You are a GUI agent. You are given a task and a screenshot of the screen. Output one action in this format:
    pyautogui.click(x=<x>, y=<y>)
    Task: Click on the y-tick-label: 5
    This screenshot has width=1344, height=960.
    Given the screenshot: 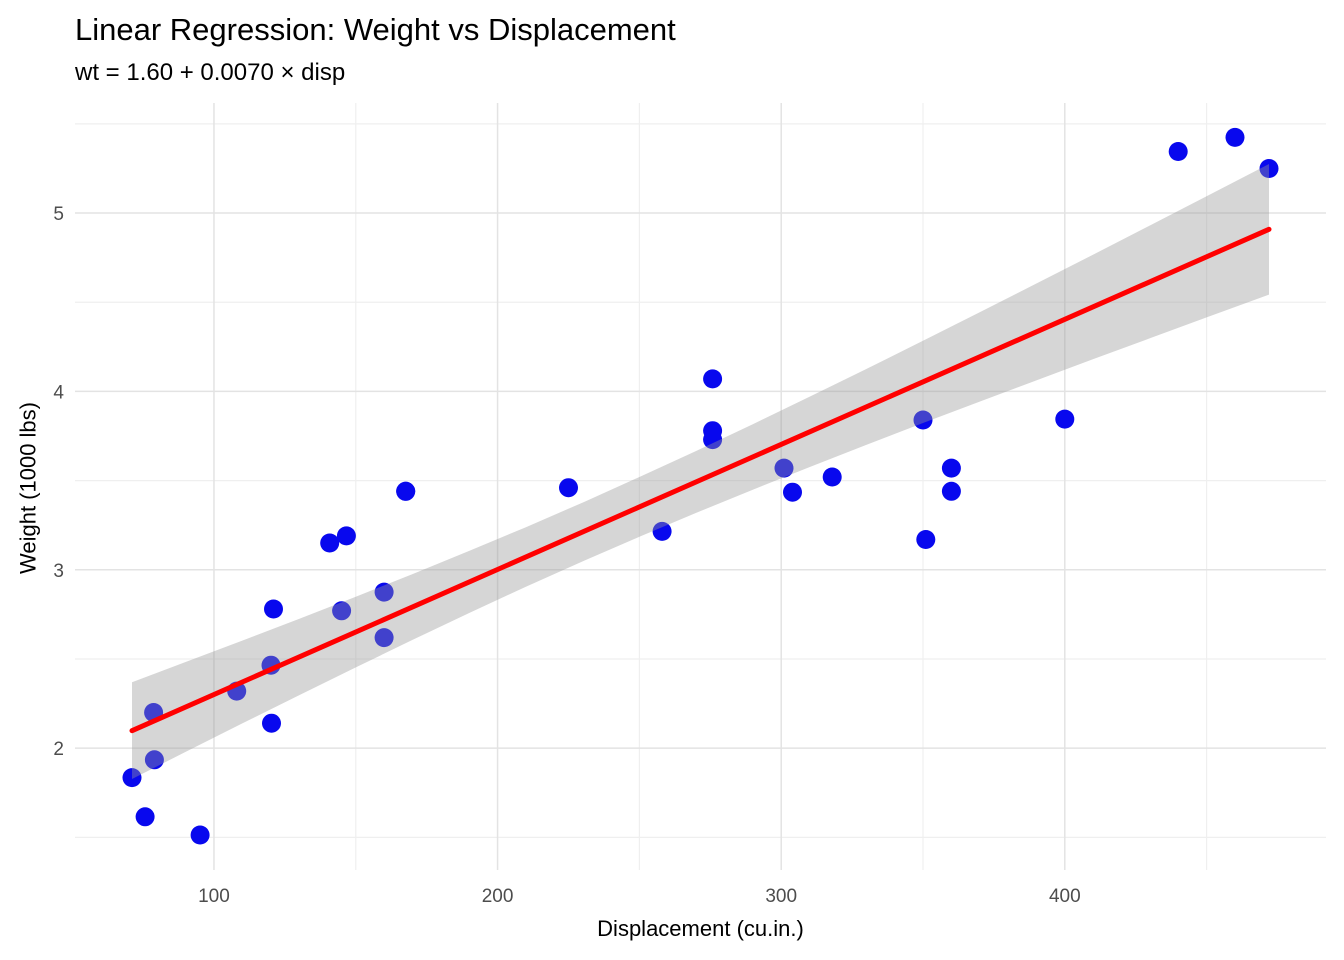 What is the action you would take?
    pyautogui.click(x=58, y=214)
    